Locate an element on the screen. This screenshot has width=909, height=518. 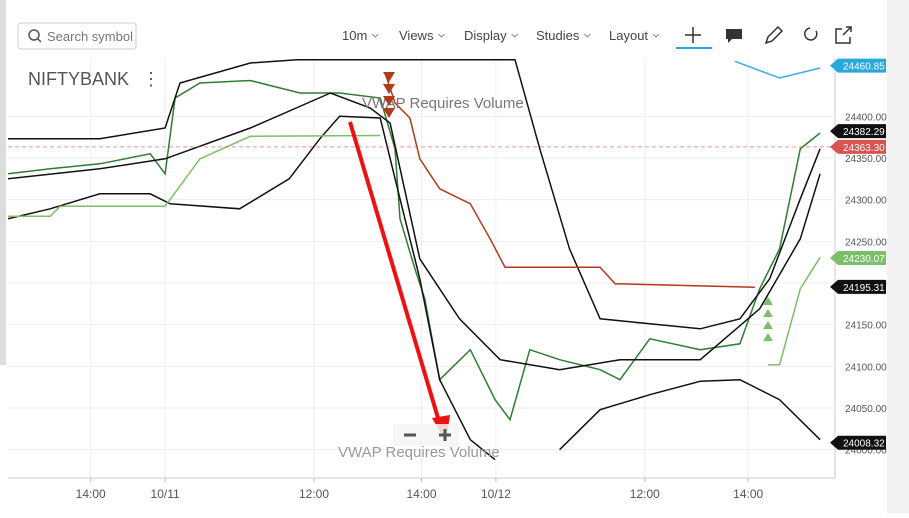
y-tick-label: 24150.00 is located at coordinates (866, 326).